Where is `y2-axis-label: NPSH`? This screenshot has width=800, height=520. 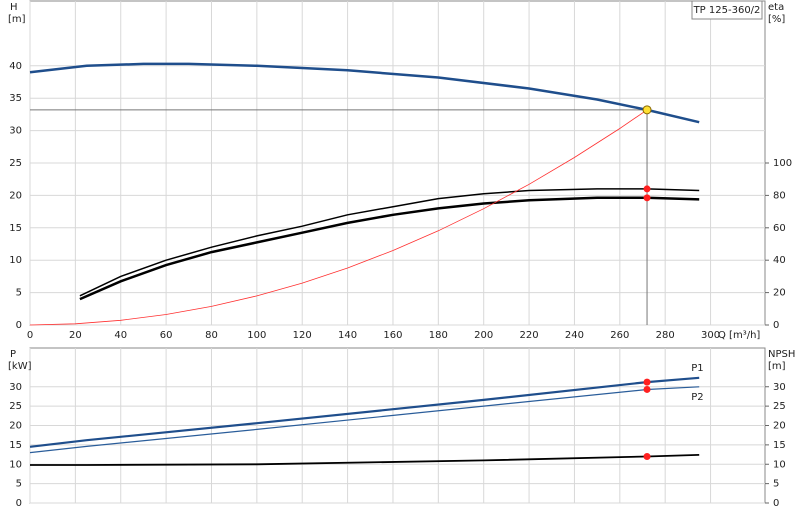 y2-axis-label: NPSH is located at coordinates (781, 354).